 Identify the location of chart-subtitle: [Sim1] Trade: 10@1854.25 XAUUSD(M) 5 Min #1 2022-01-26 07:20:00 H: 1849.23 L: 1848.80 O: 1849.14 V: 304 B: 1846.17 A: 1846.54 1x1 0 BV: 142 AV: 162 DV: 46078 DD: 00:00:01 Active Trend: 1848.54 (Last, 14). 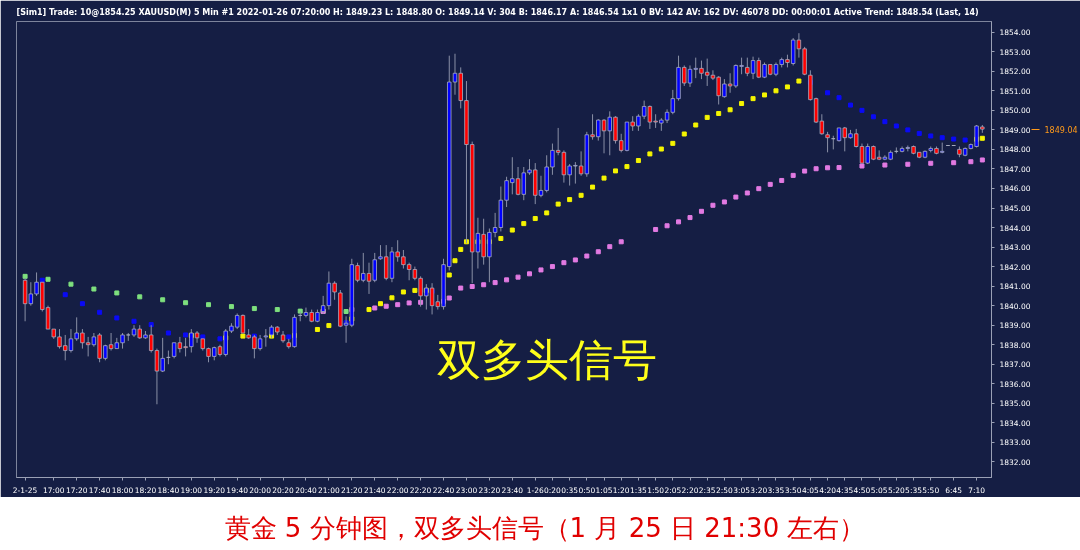
(497, 12).